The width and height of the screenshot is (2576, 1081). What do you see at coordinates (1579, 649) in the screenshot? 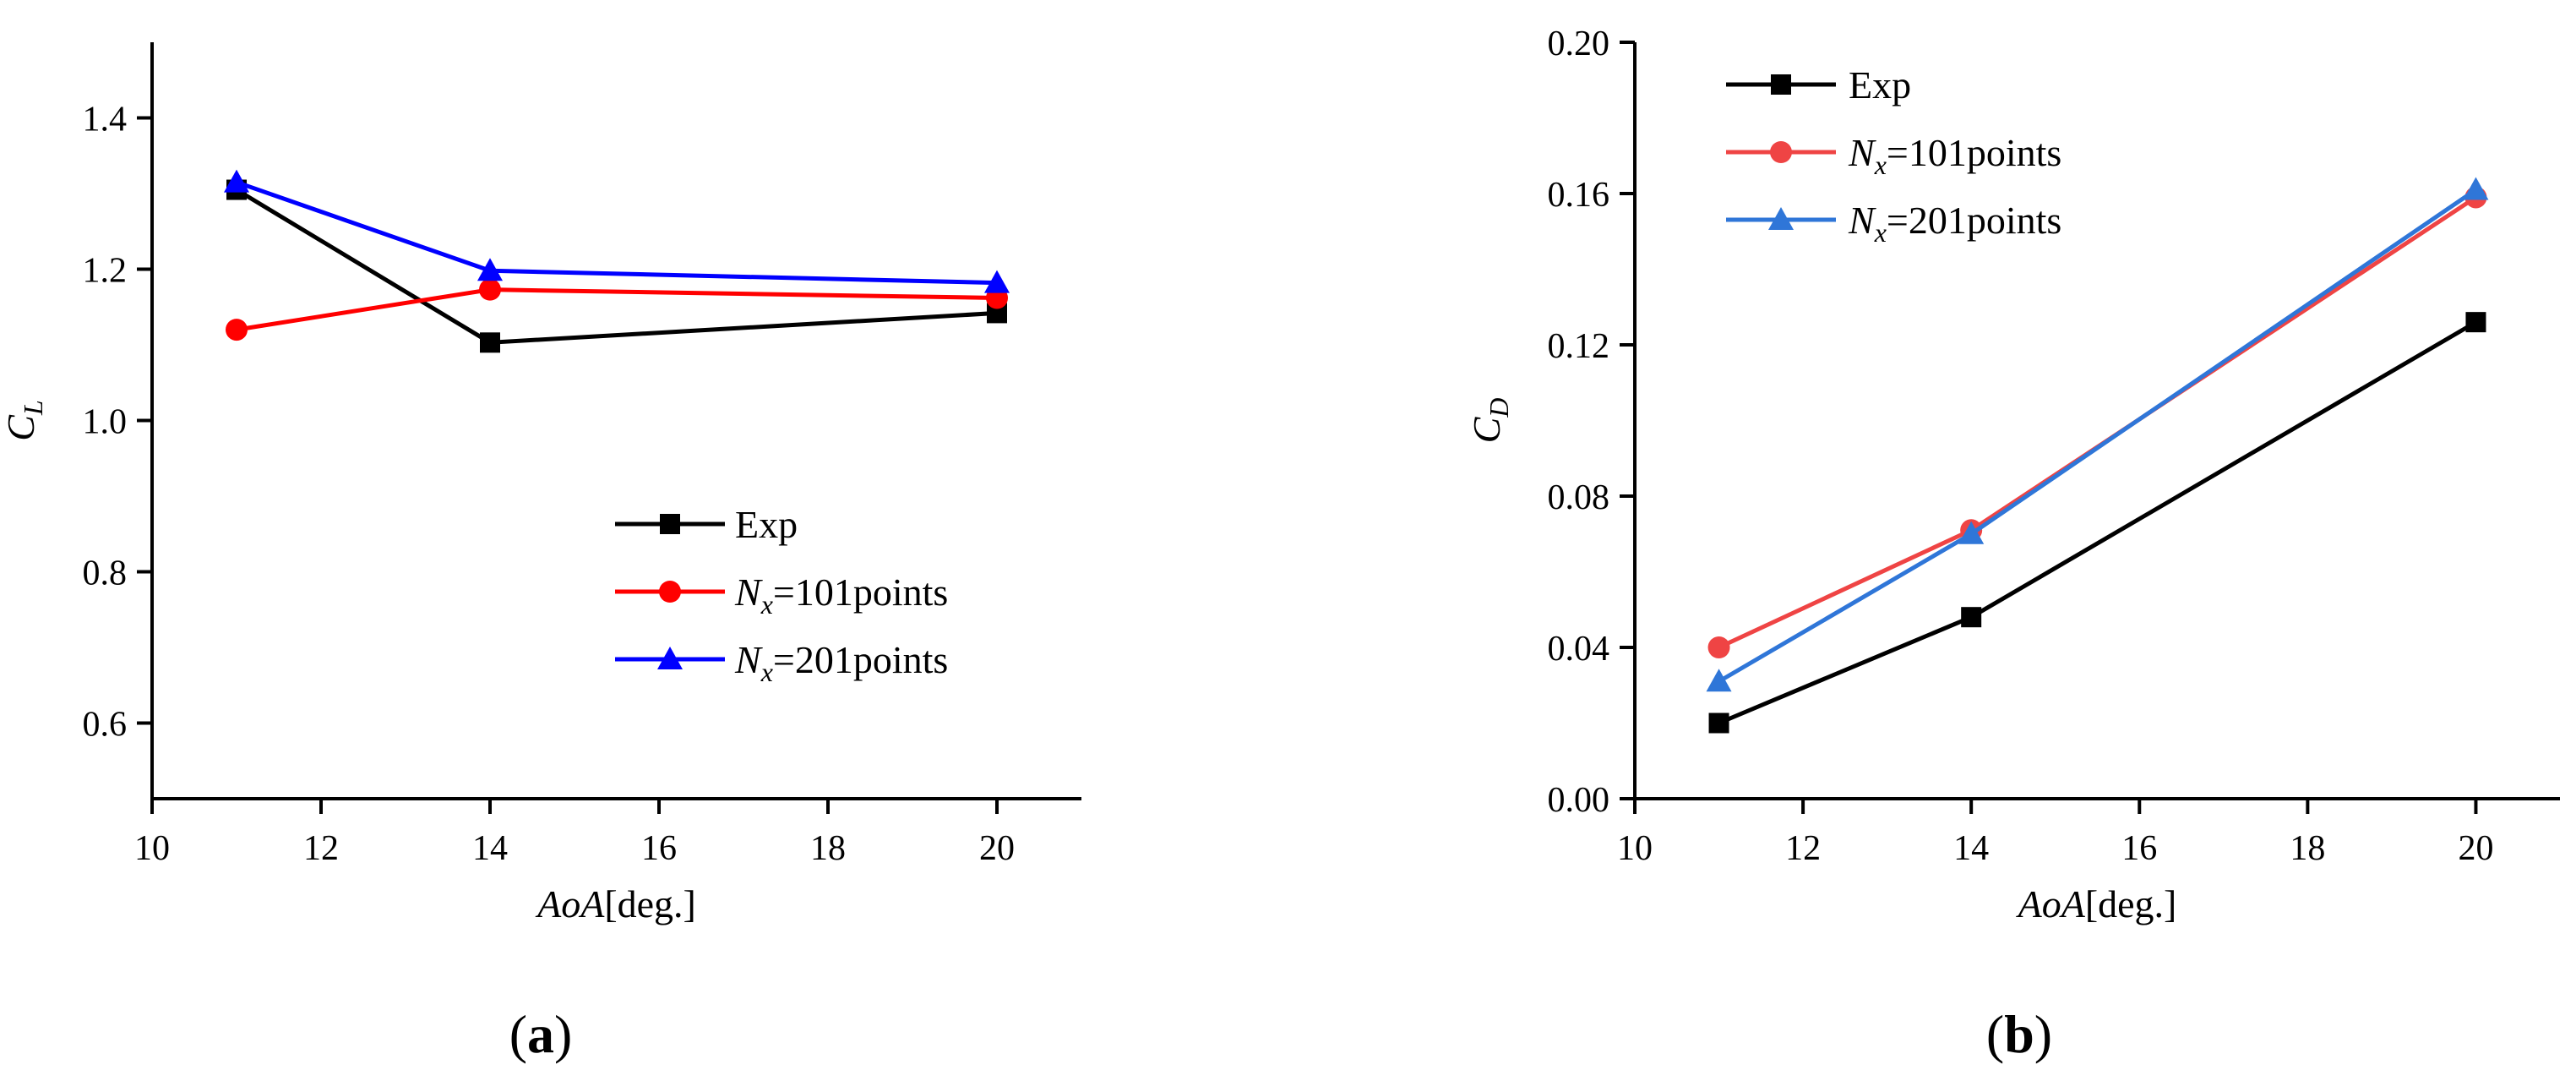
I see `y-tick-label: 0.04` at bounding box center [1579, 649].